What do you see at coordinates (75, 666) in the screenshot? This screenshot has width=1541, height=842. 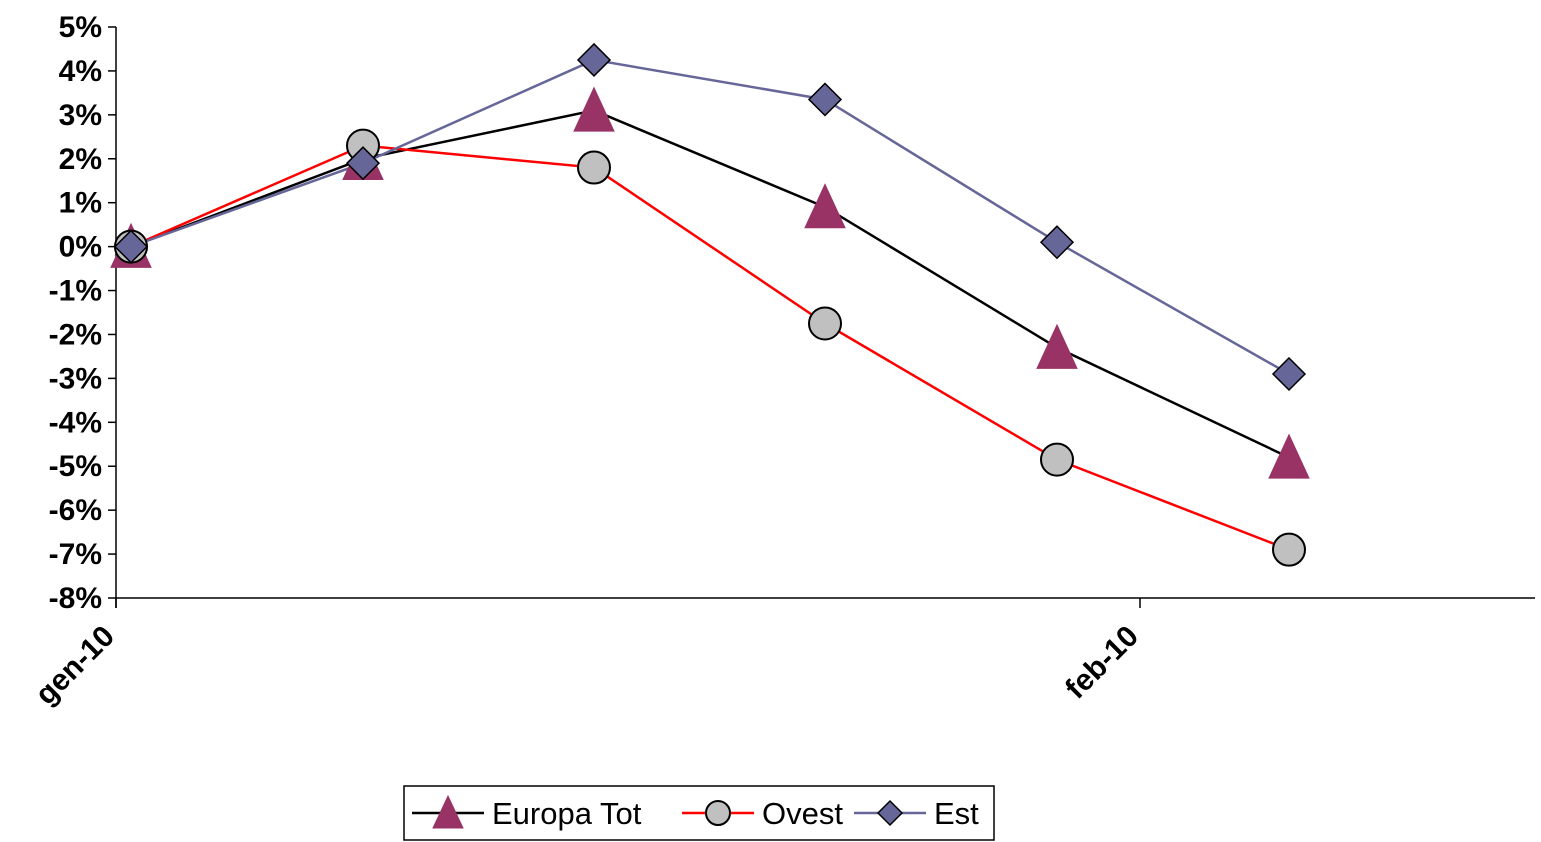 I see `x-tick-label: gen-10` at bounding box center [75, 666].